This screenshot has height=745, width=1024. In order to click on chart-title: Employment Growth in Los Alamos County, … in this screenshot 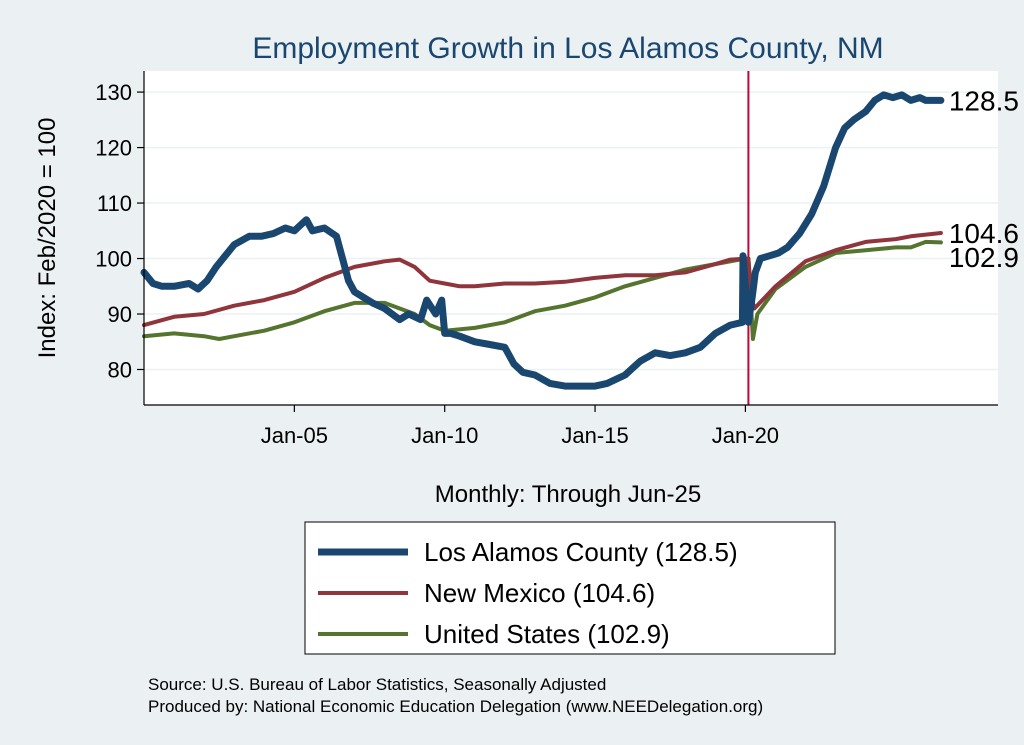, I will do `click(567, 48)`.